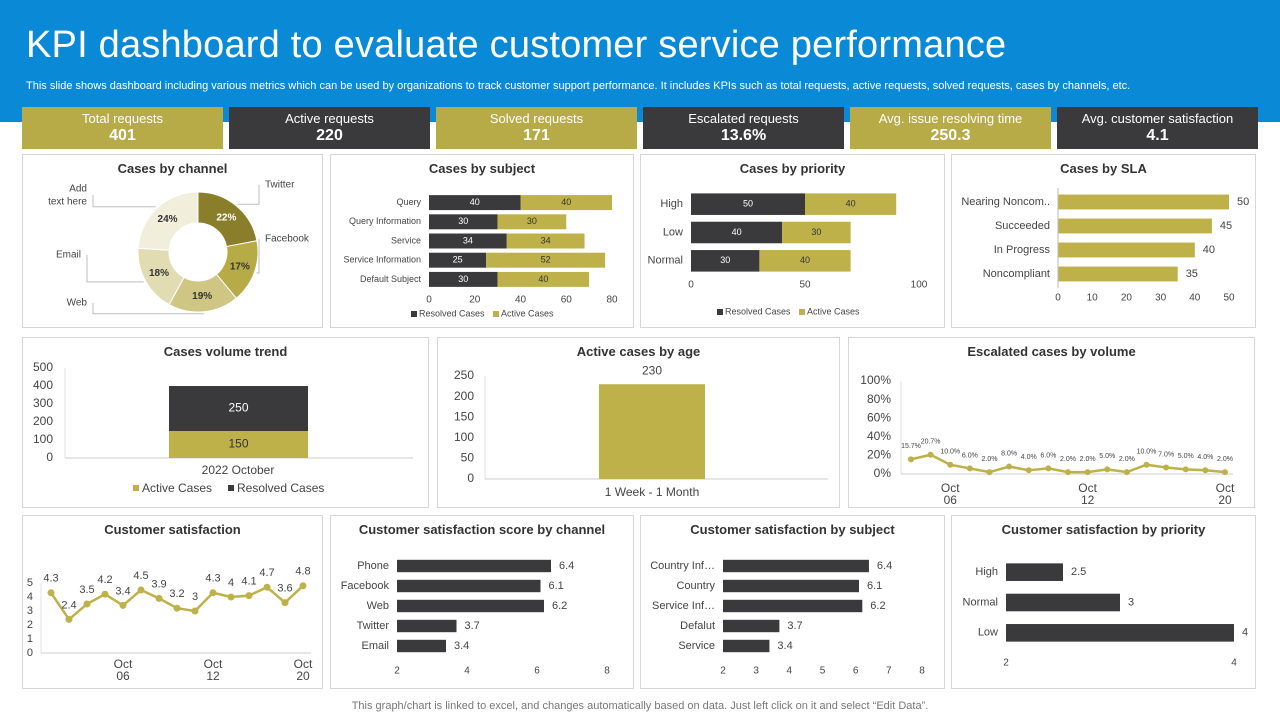 This screenshot has height=720, width=1280. What do you see at coordinates (1147, 452) in the screenshot?
I see `point-label: 10.0%` at bounding box center [1147, 452].